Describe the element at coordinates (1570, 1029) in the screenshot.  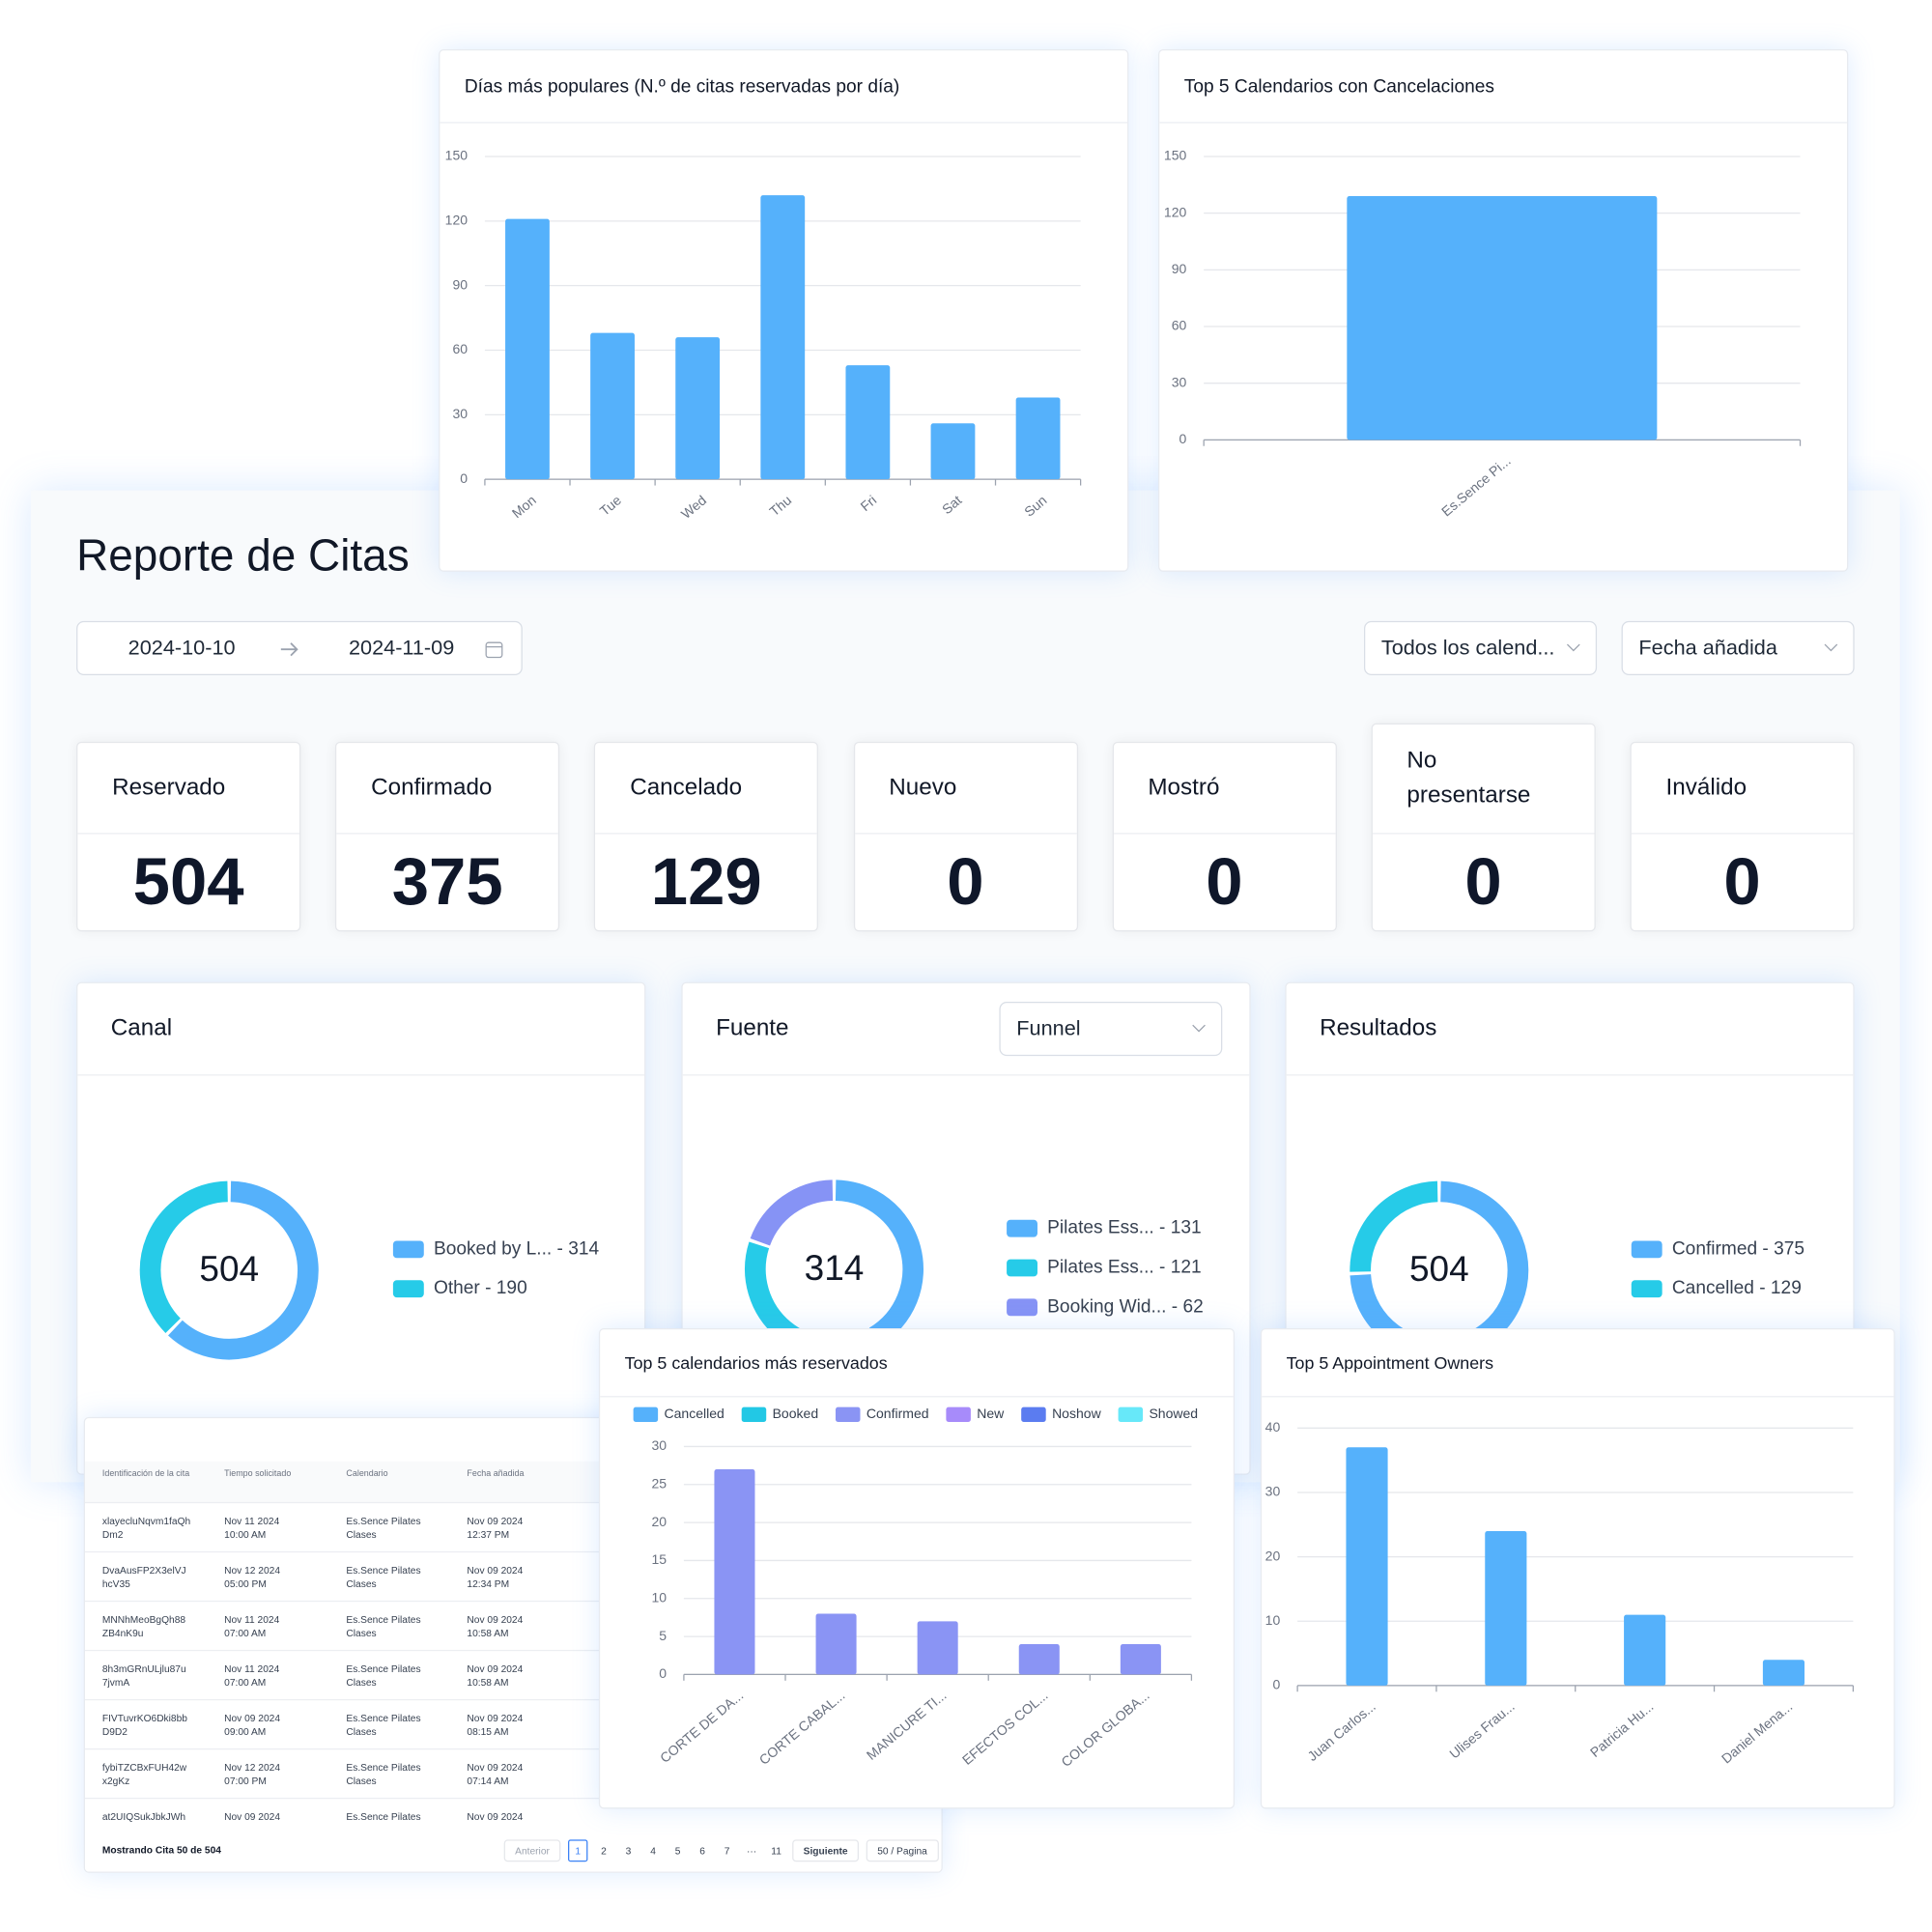
I see `chart-header: Resultados` at that location.